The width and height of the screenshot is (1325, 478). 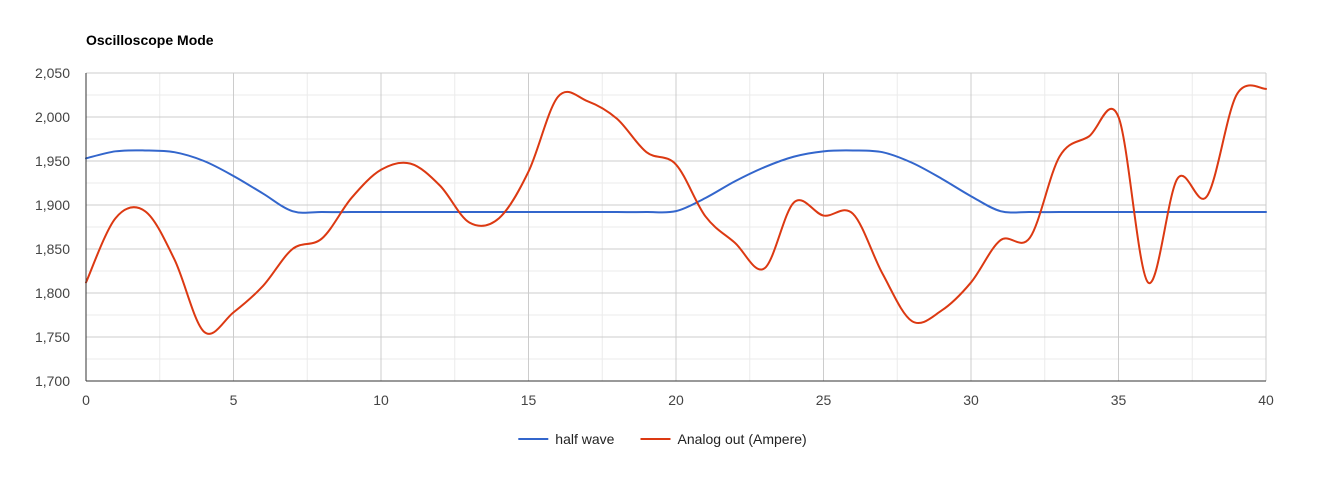 I want to click on x-tick-label: 35, so click(x=1119, y=400).